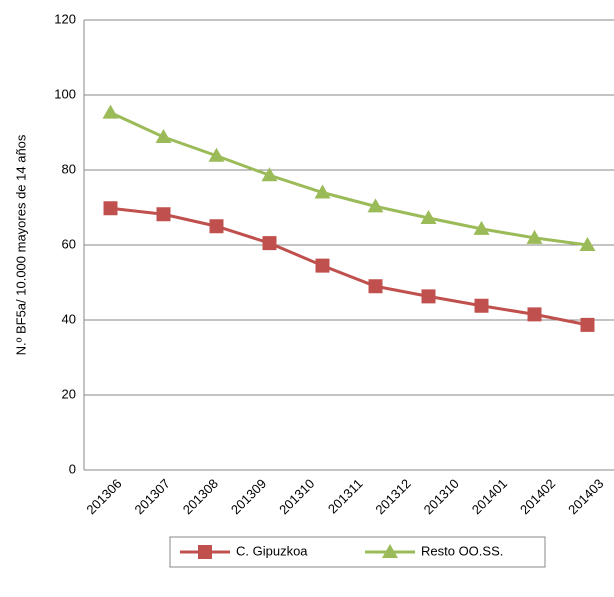 This screenshot has width=614, height=597. I want to click on y-tick-label: 40, so click(69, 318).